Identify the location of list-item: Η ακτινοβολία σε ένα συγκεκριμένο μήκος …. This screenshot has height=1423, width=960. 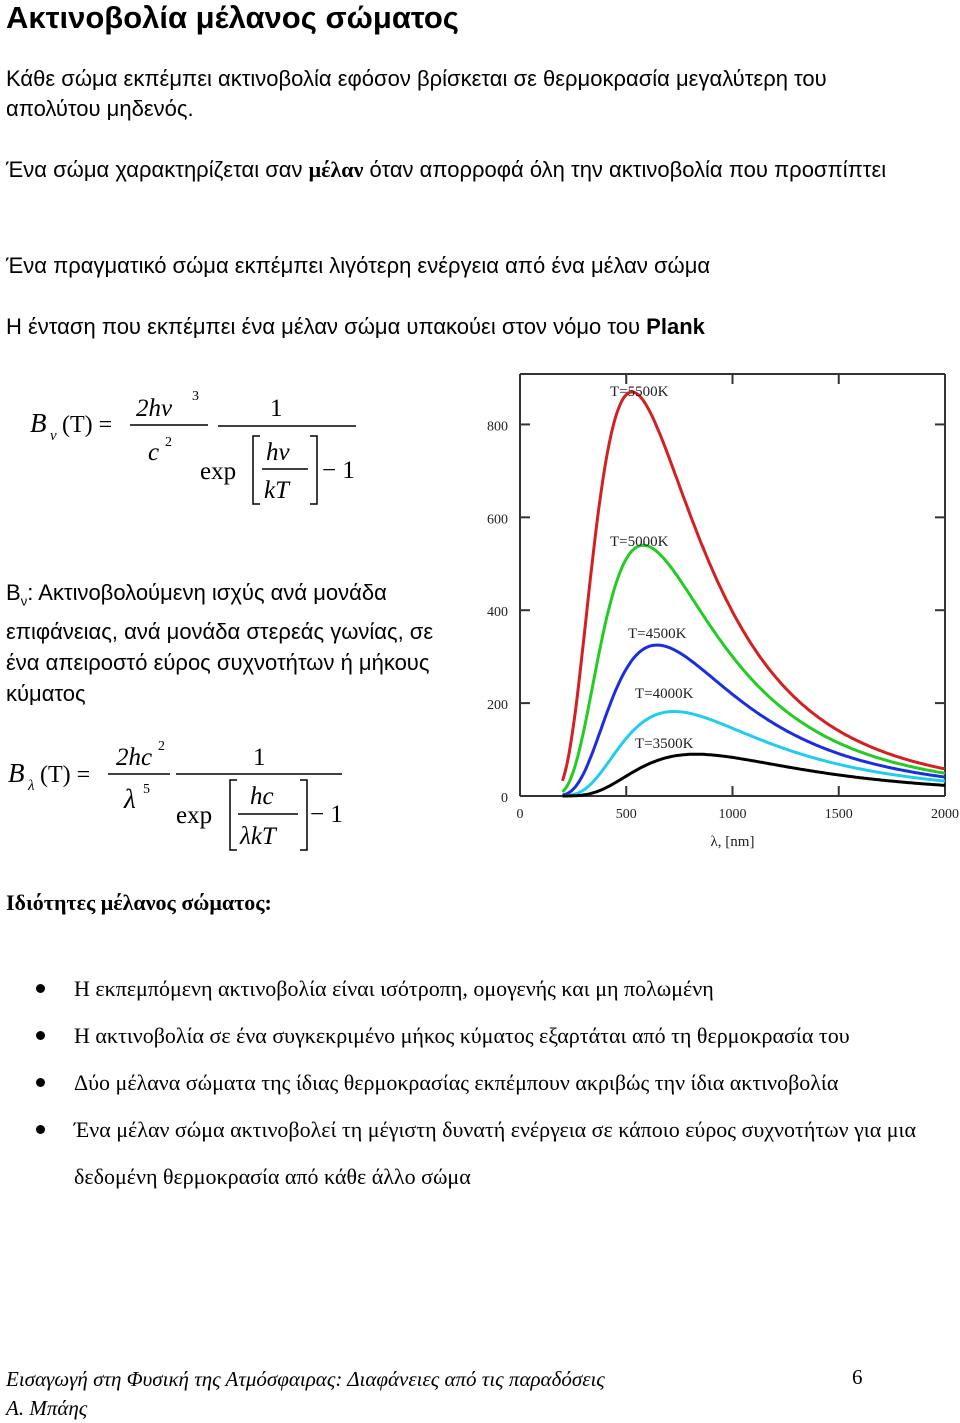
(486, 1035).